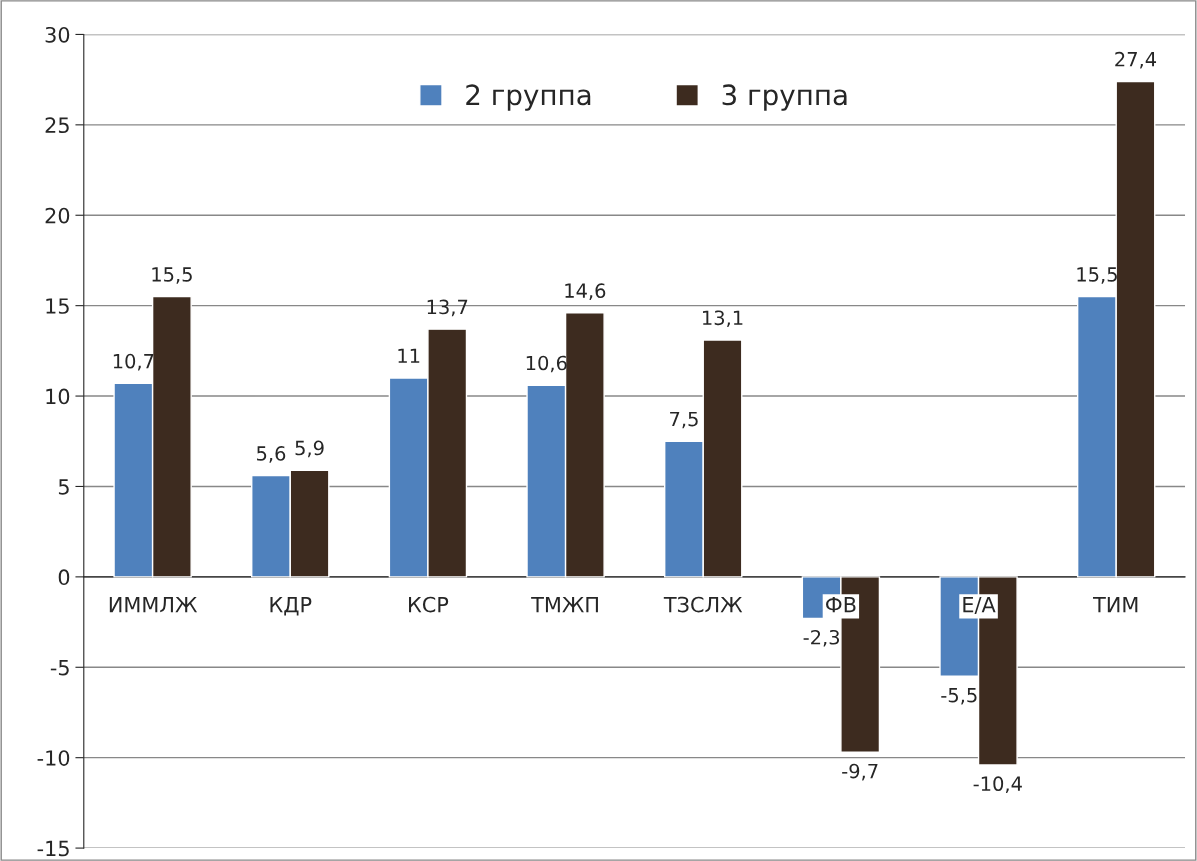 The width and height of the screenshot is (1197, 861). Describe the element at coordinates (564, 604) in the screenshot. I see `x-tick-label: ТМЖП` at that location.